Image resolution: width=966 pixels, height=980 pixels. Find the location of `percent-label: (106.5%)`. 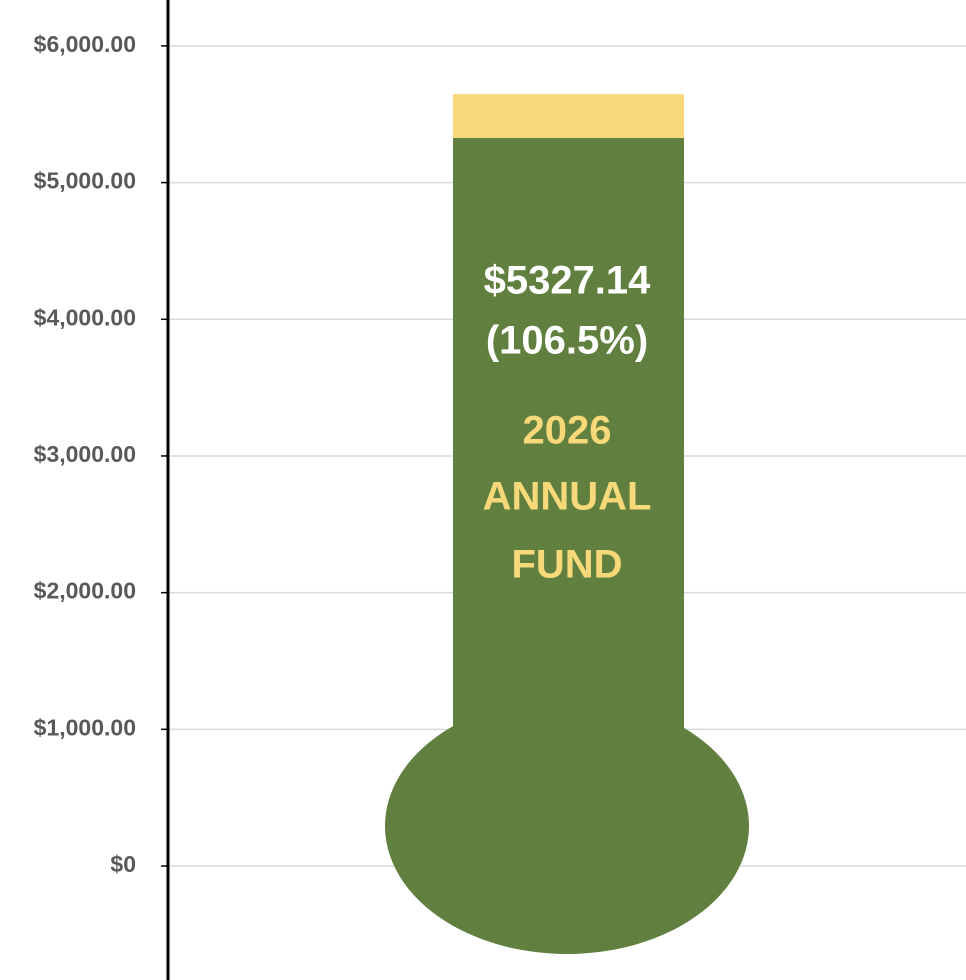

percent-label: (106.5%) is located at coordinates (567, 341).